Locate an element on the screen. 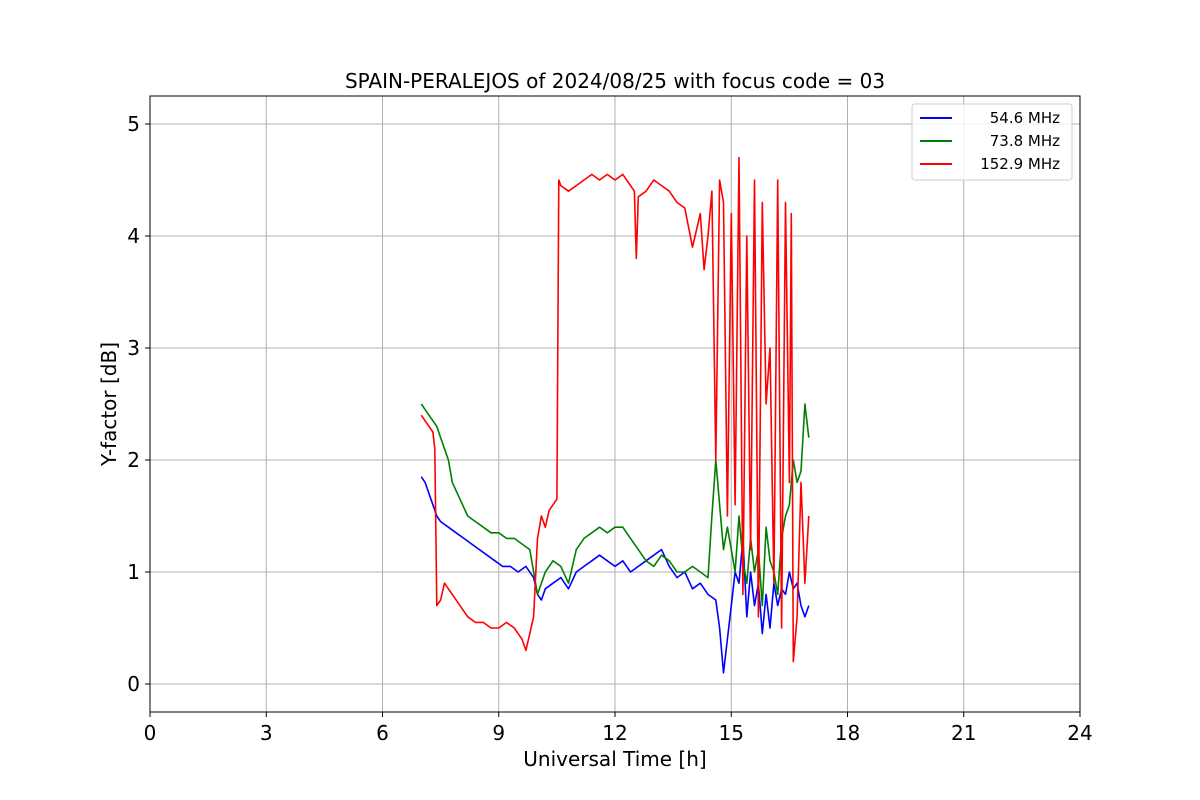 This screenshot has height=800, width=1200. legend-label: 54.6 MHz is located at coordinates (1025, 118).